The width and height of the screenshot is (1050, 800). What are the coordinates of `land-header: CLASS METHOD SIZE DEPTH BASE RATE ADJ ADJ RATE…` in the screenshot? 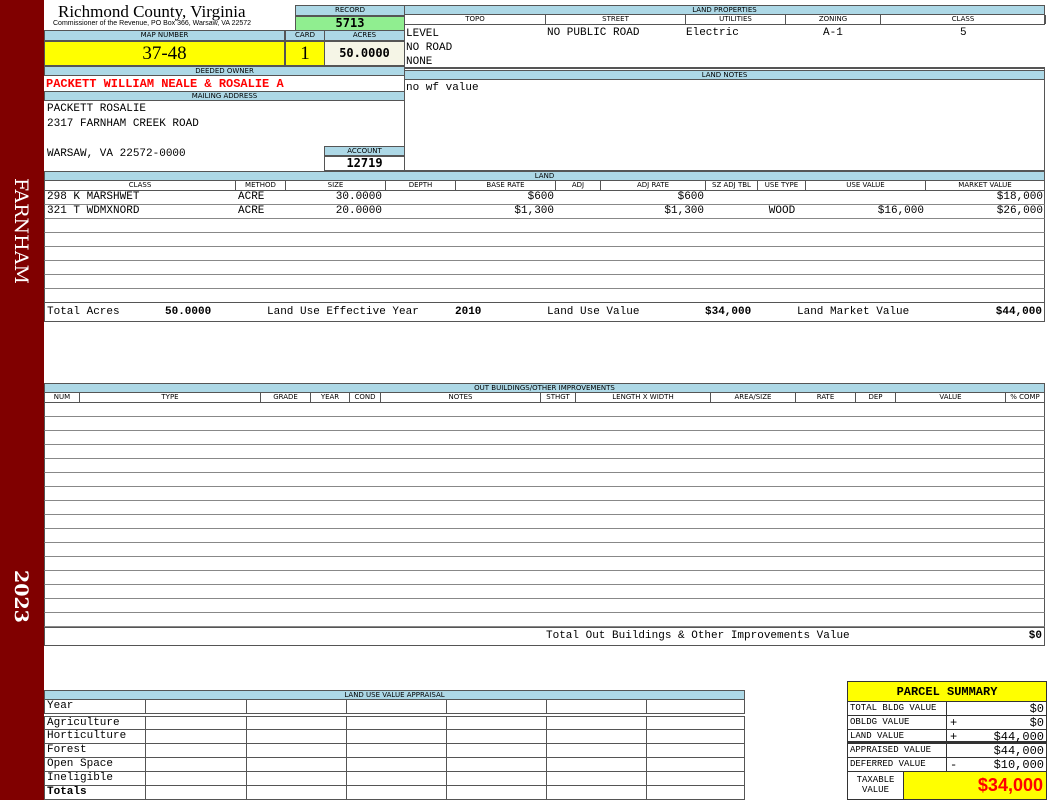 It's located at (544, 186).